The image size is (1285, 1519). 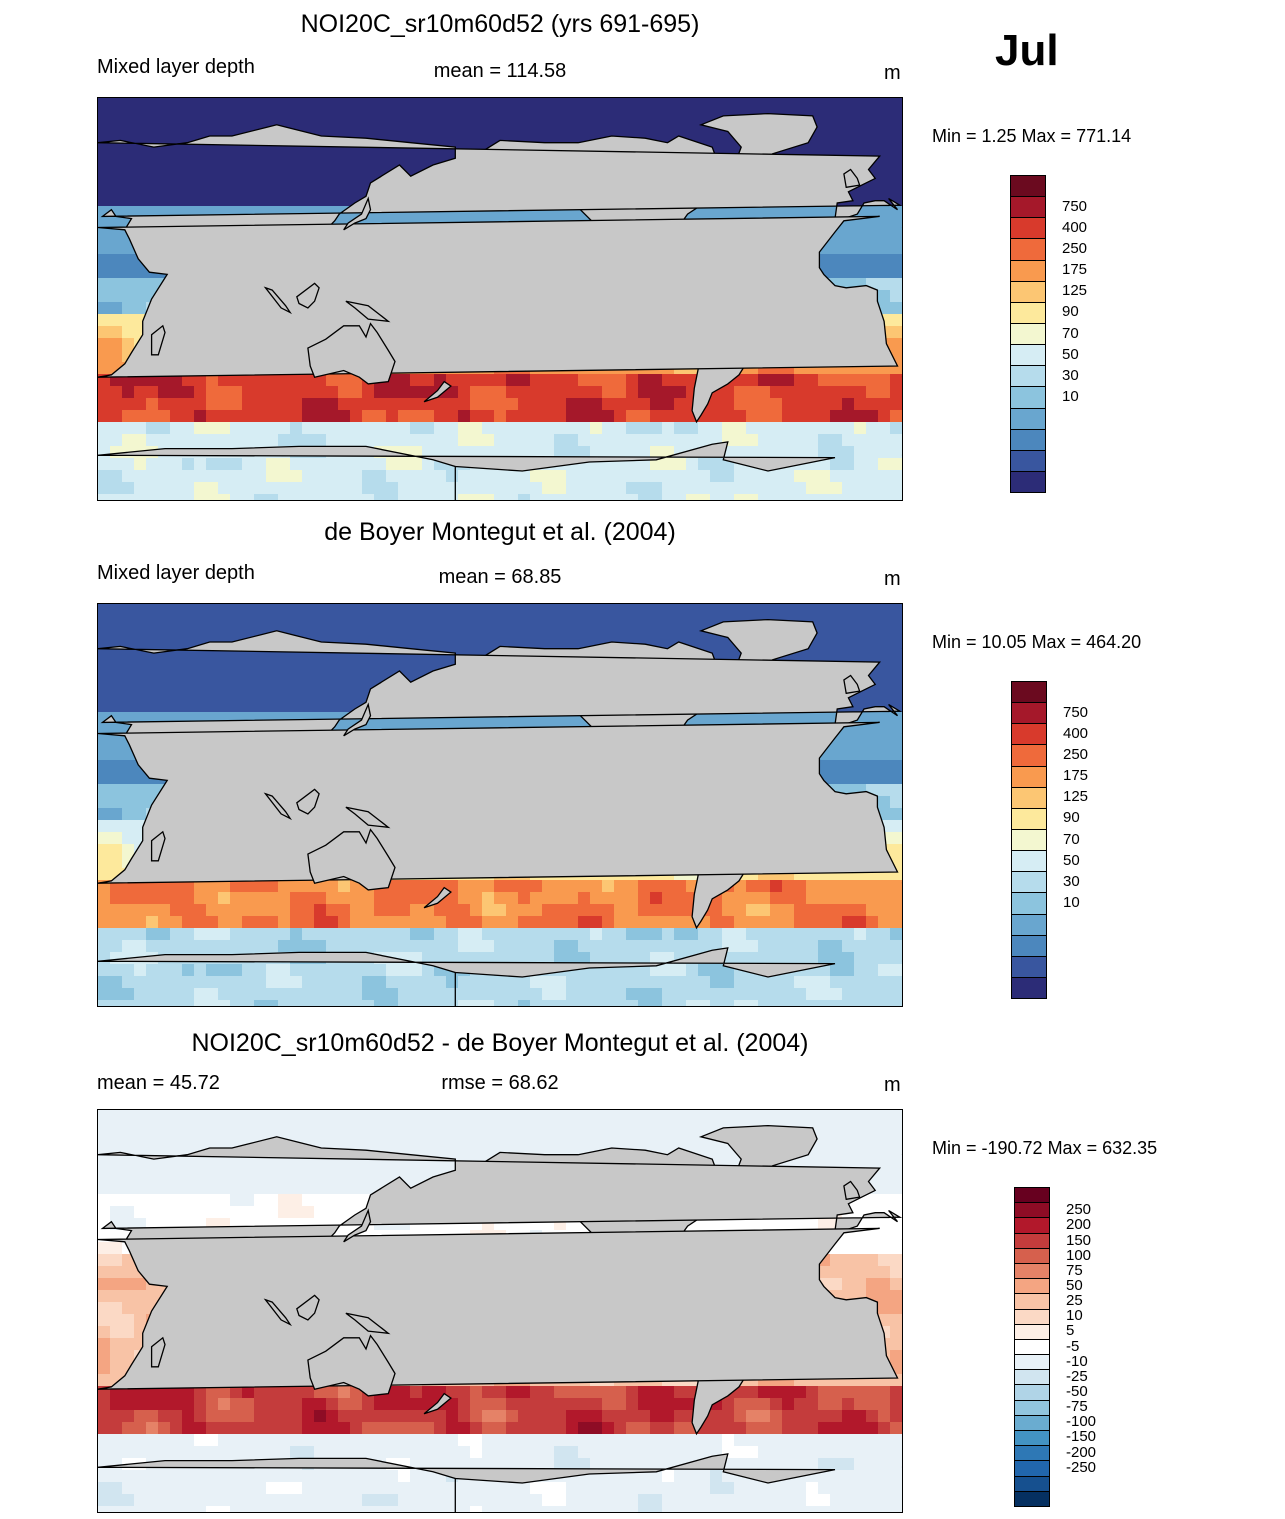 I want to click on panel-2-colorbar, so click(x=1029, y=840).